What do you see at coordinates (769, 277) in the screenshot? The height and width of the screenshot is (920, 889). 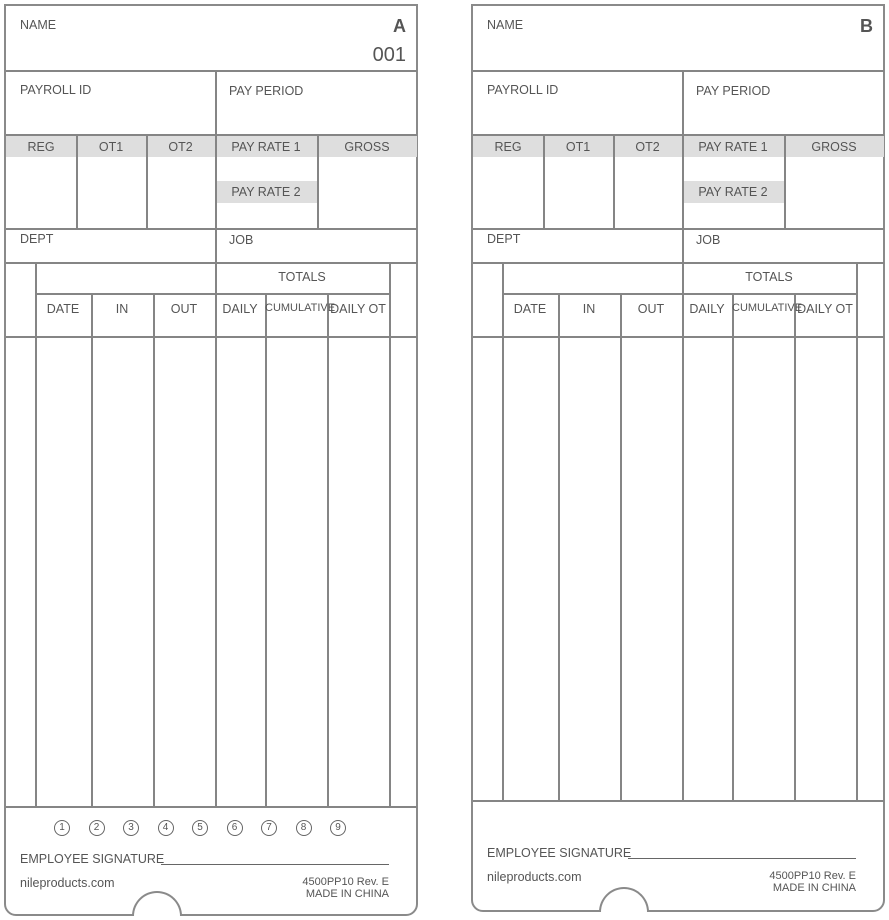 I see `totals-label: TOTALS` at bounding box center [769, 277].